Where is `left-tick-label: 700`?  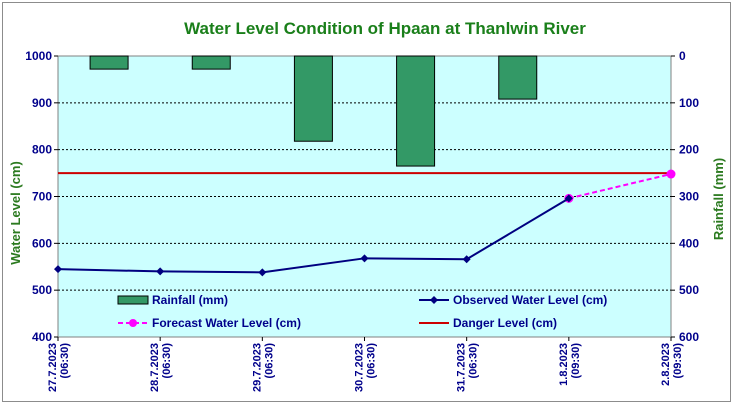
left-tick-label: 700 is located at coordinates (42, 197).